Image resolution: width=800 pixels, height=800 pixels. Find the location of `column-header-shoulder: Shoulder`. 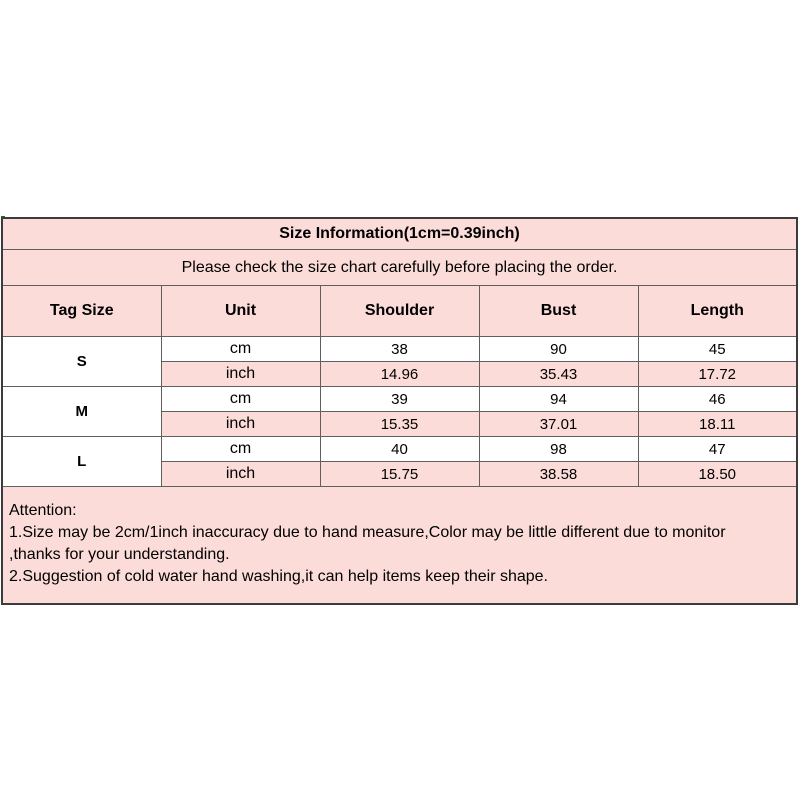

column-header-shoulder: Shoulder is located at coordinates (399, 311).